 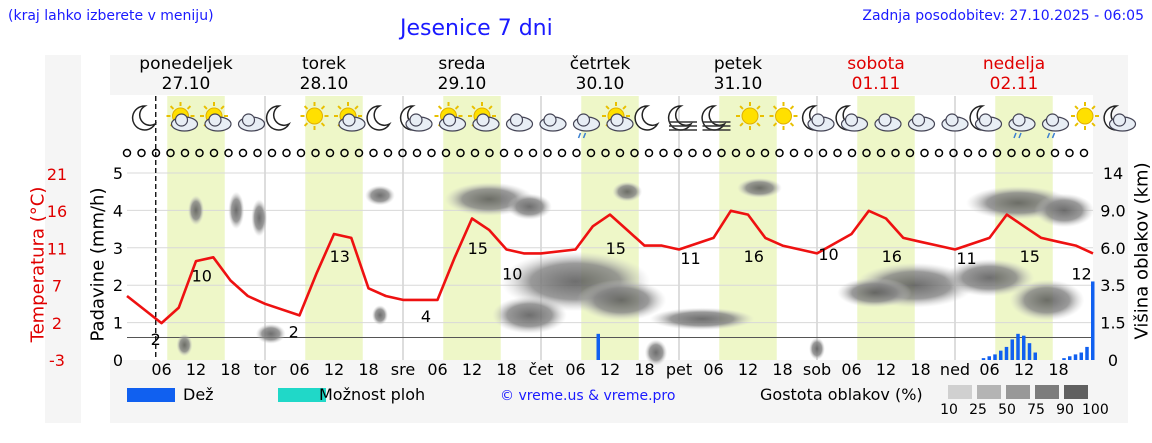 I want to click on x-tick-16: 06, so click(x=713, y=369).